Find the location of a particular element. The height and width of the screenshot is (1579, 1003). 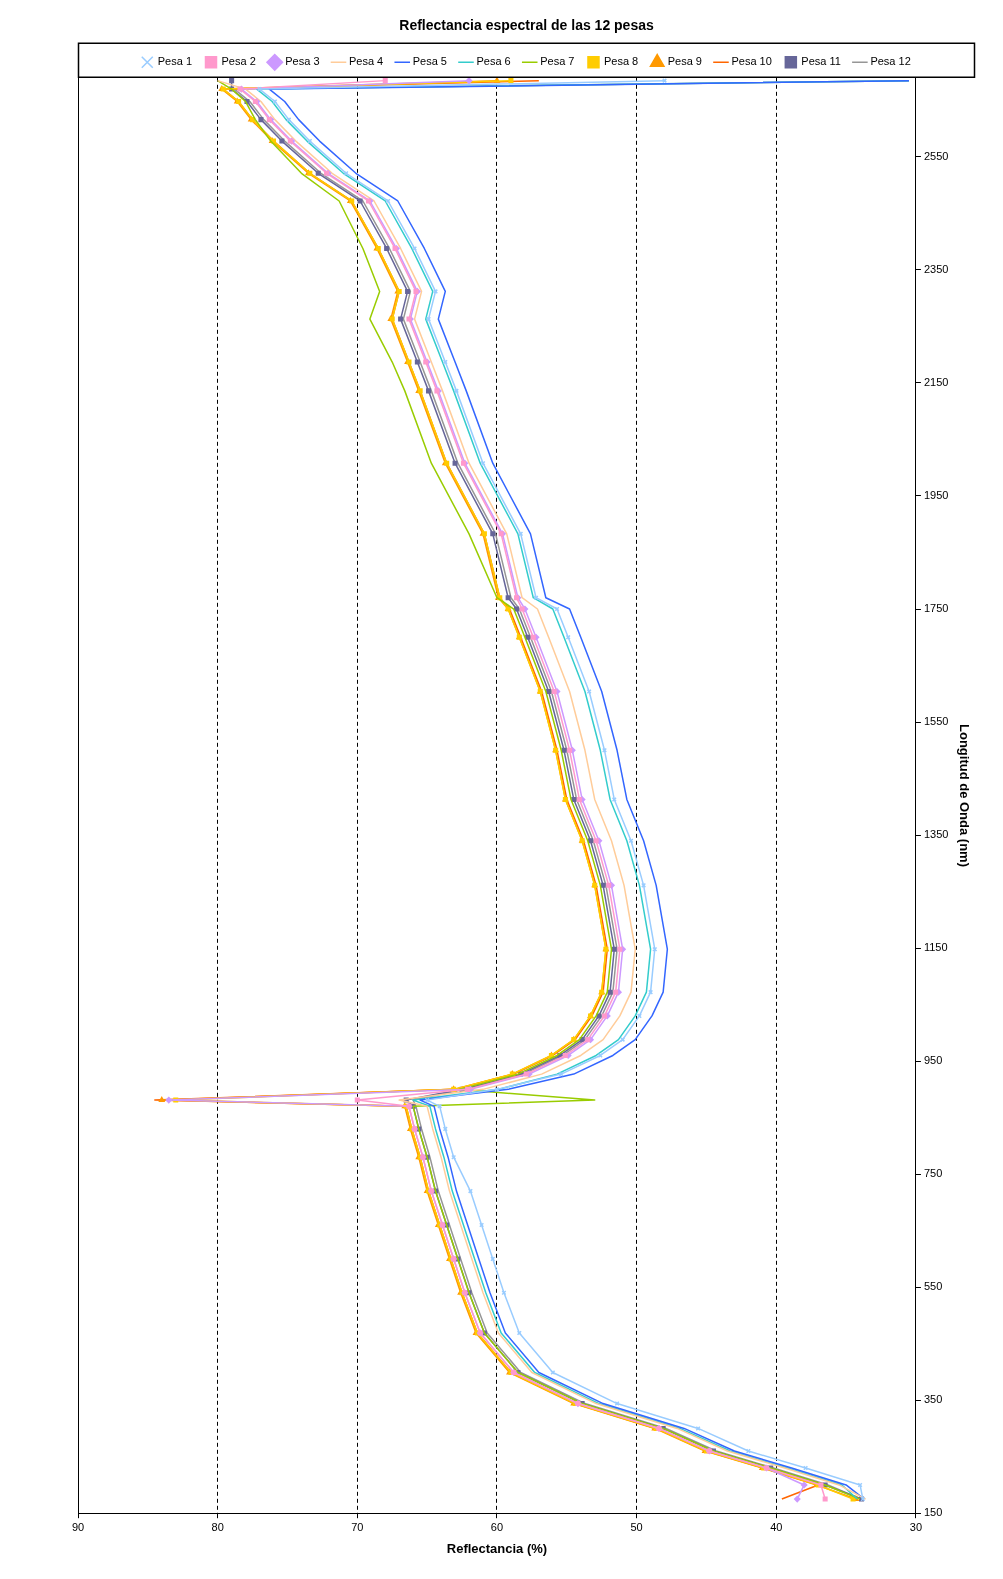

legend-label: Pesa 10 is located at coordinates (751, 61).